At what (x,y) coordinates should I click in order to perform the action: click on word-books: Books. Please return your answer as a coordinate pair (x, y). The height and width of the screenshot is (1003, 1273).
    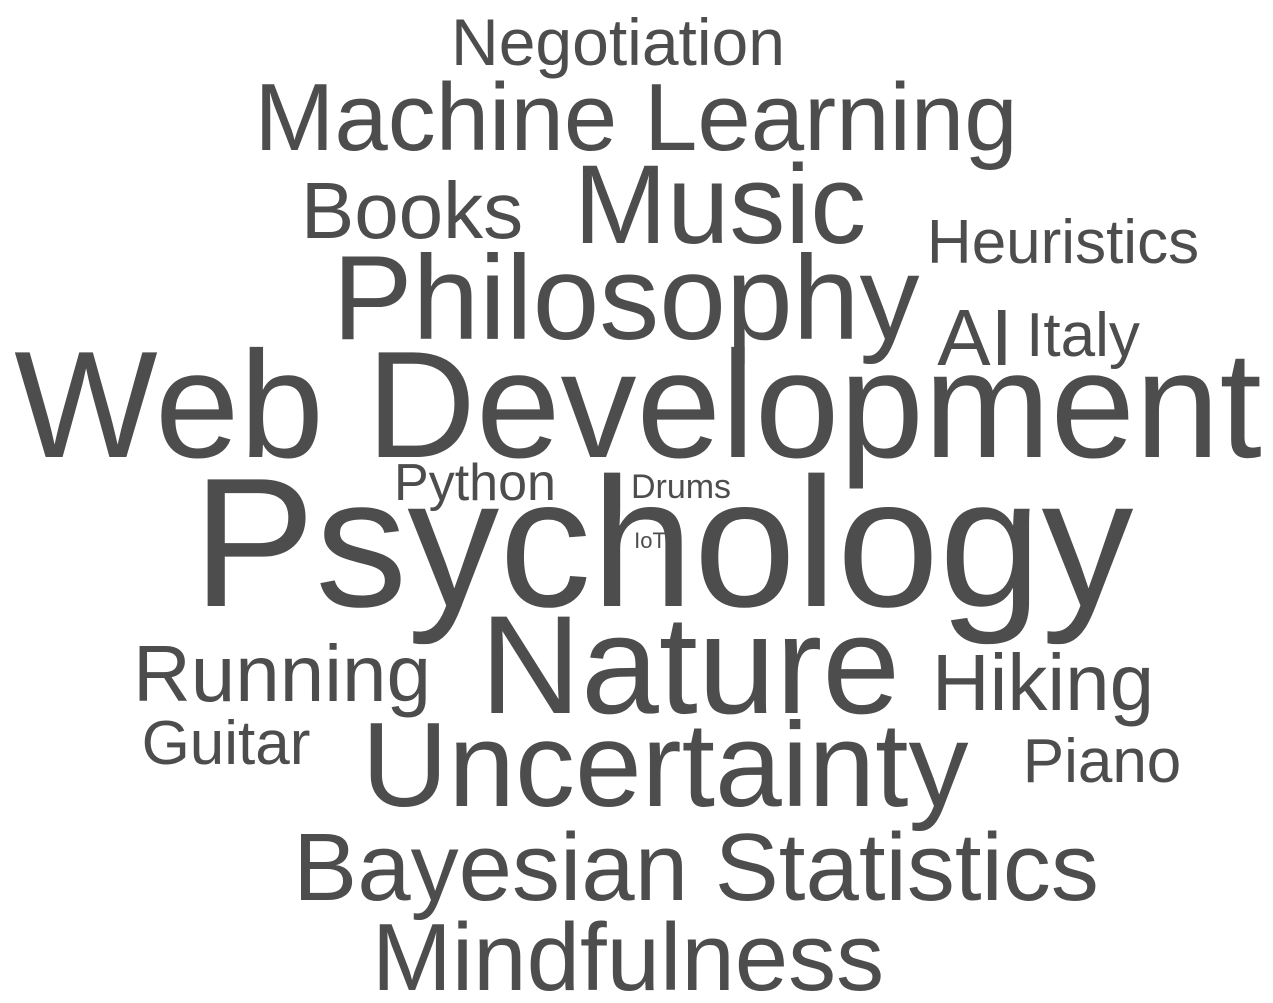
    Looking at the image, I should click on (412, 210).